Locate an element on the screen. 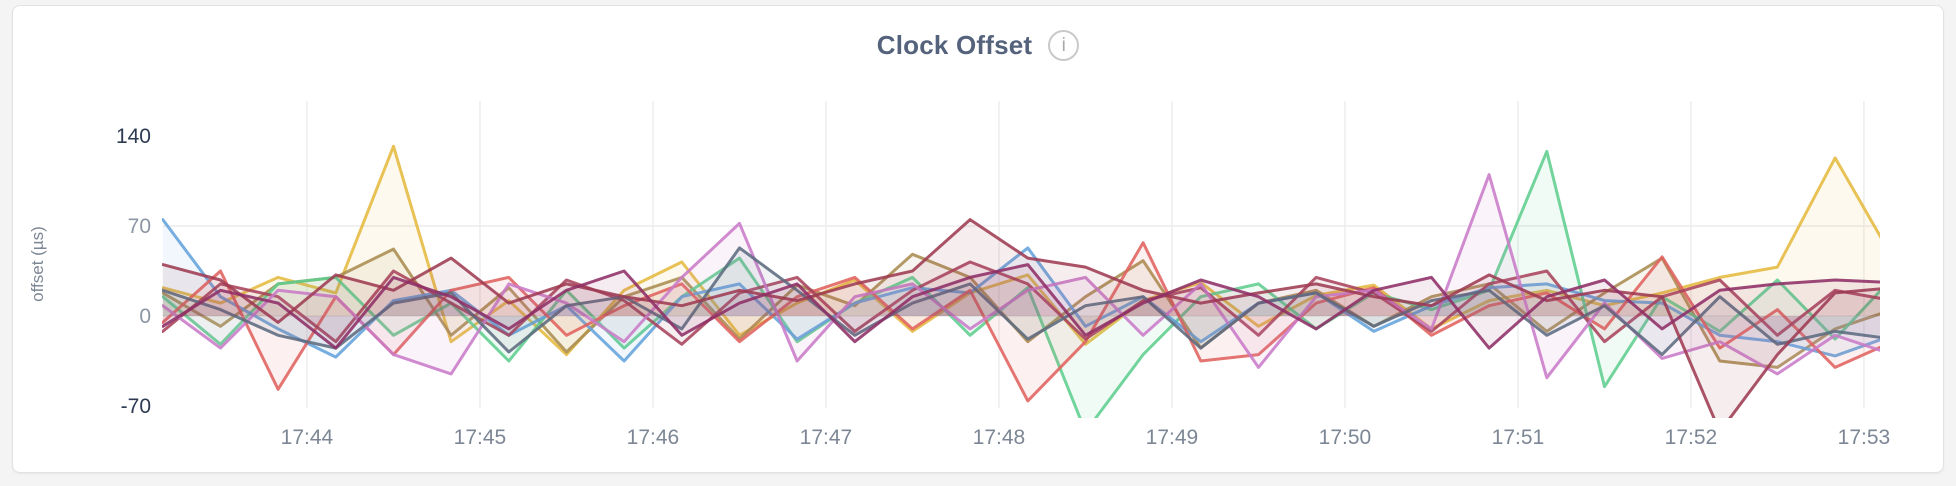 This screenshot has height=486, width=1956. info-icon: i is located at coordinates (1064, 45).